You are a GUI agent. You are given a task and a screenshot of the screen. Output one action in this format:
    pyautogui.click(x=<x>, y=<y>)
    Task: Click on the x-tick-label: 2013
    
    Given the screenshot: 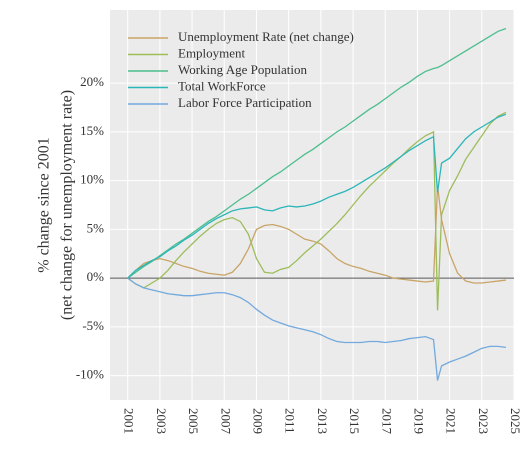 What is the action you would take?
    pyautogui.click(x=322, y=421)
    